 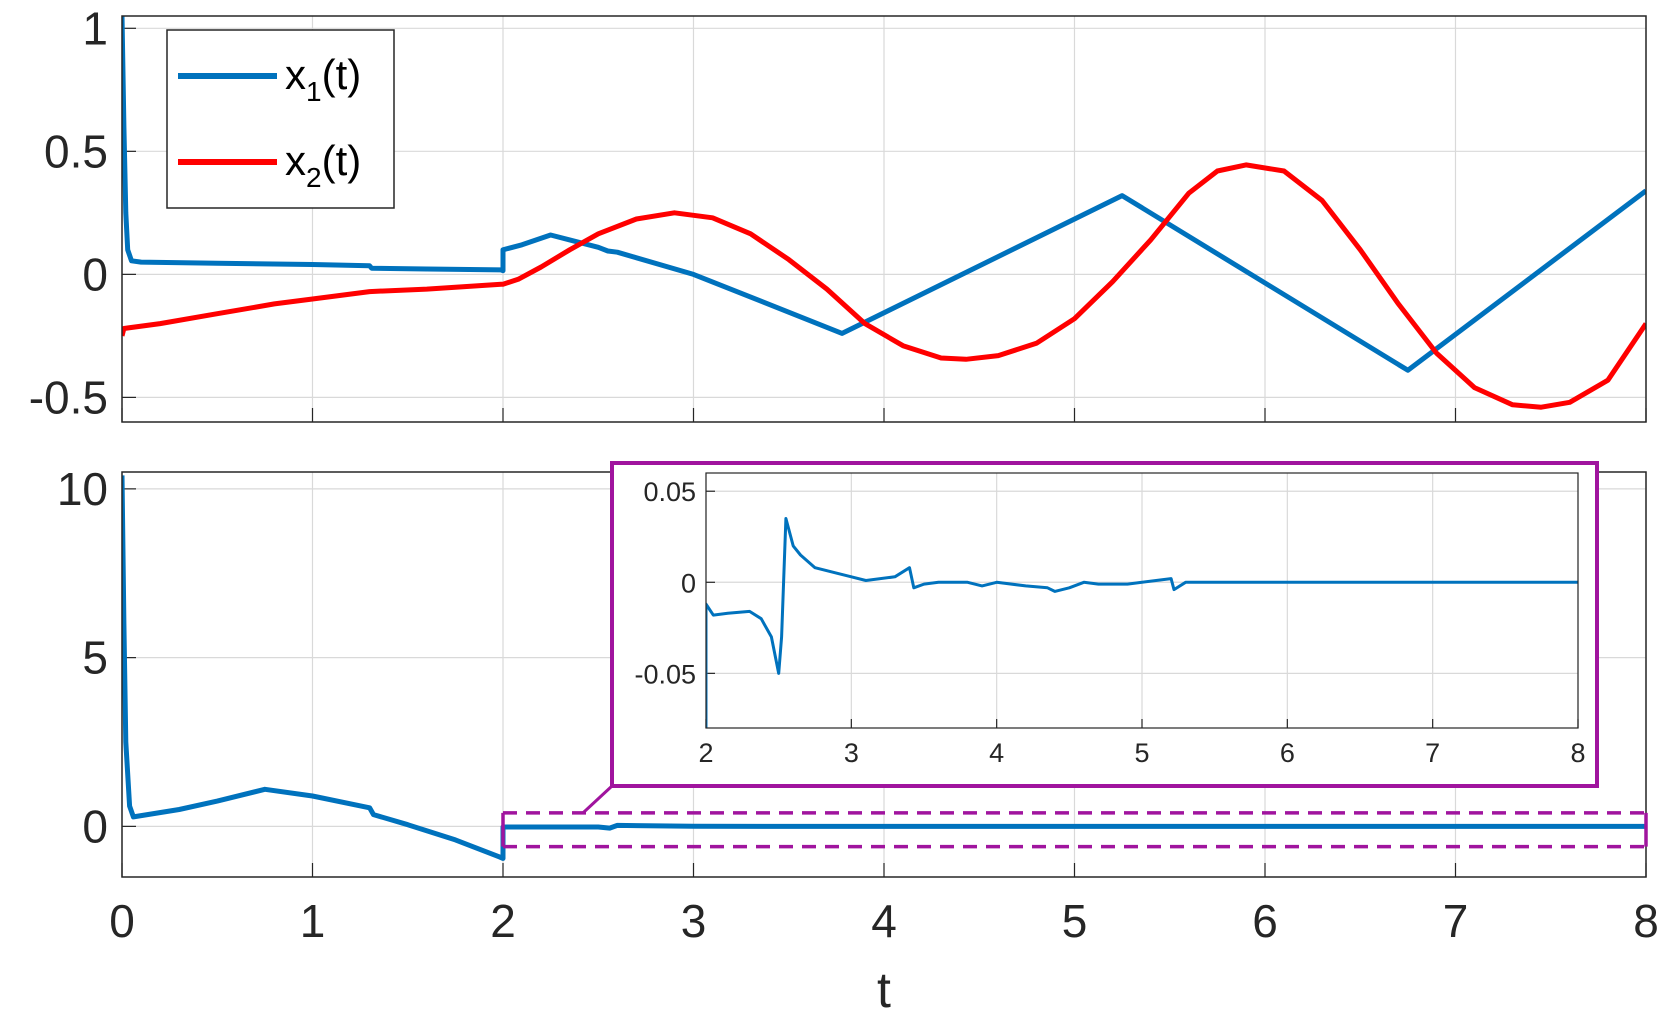 What do you see at coordinates (1075, 921) in the screenshot?
I see `bottom-x-tick-label: 5` at bounding box center [1075, 921].